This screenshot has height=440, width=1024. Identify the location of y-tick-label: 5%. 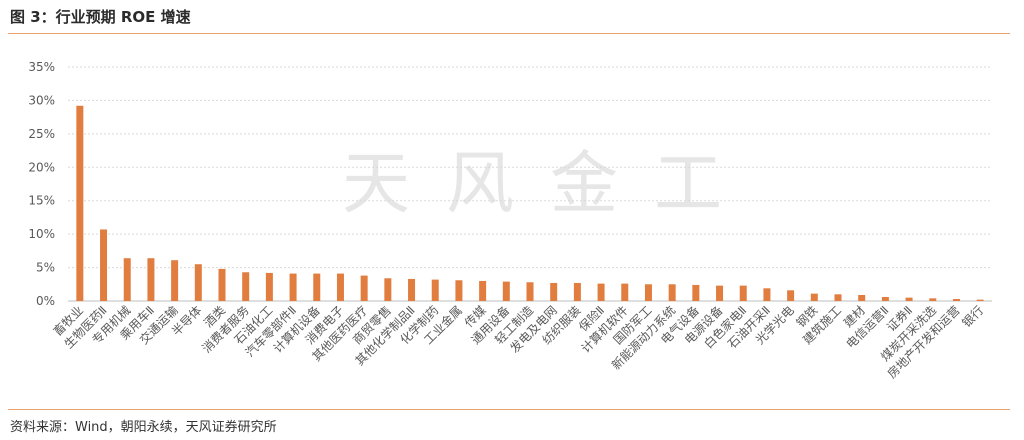
(45, 268).